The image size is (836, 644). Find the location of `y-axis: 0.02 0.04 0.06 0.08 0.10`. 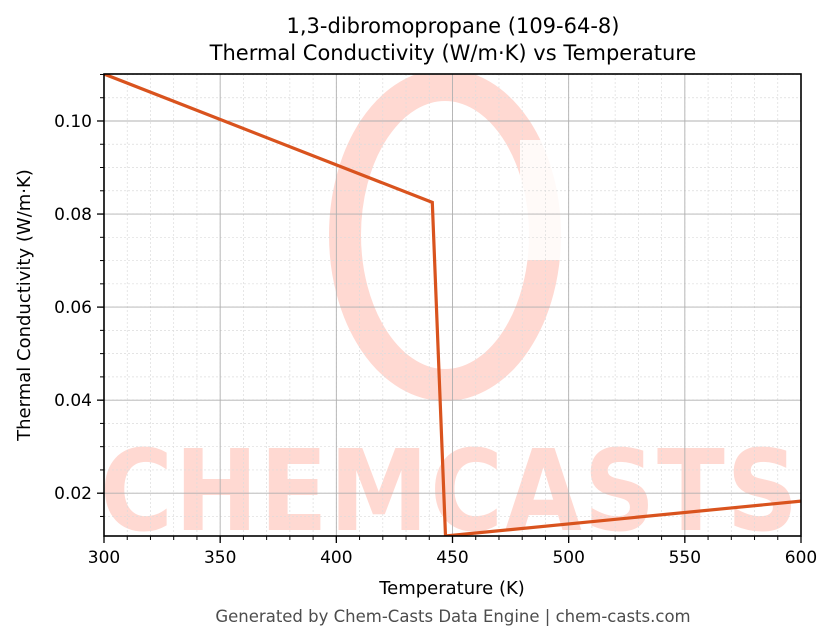

y-axis: 0.02 0.04 0.06 0.08 0.10 is located at coordinates (79, 295).